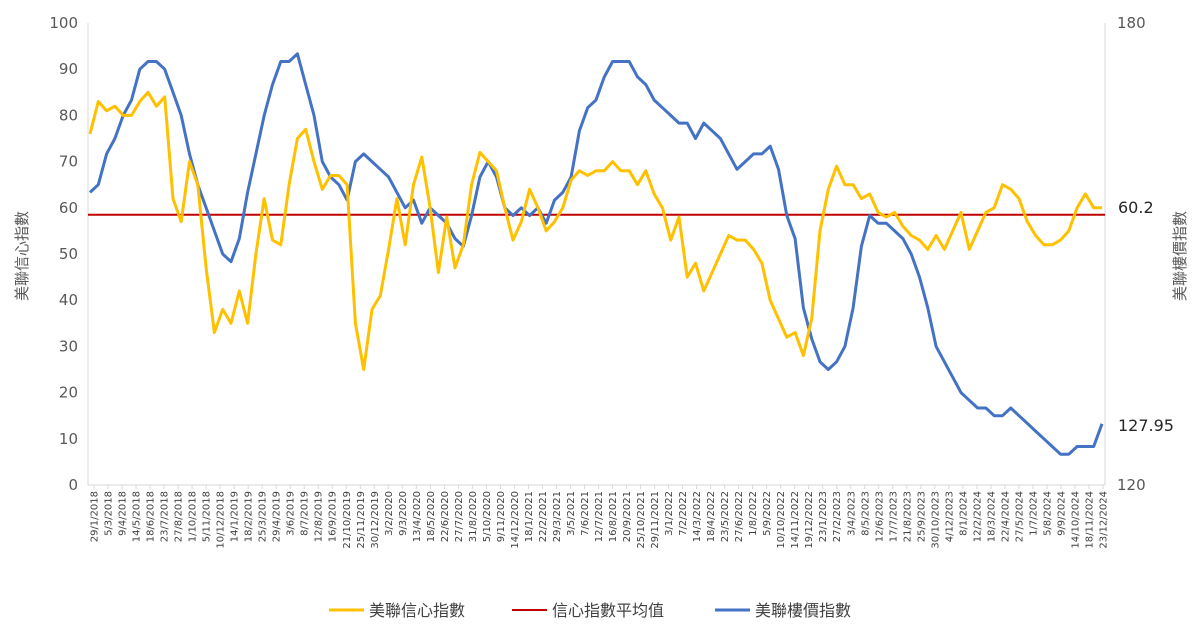 The width and height of the screenshot is (1200, 634). I want to click on x-tick-label: 1/8/2022, so click(753, 513).